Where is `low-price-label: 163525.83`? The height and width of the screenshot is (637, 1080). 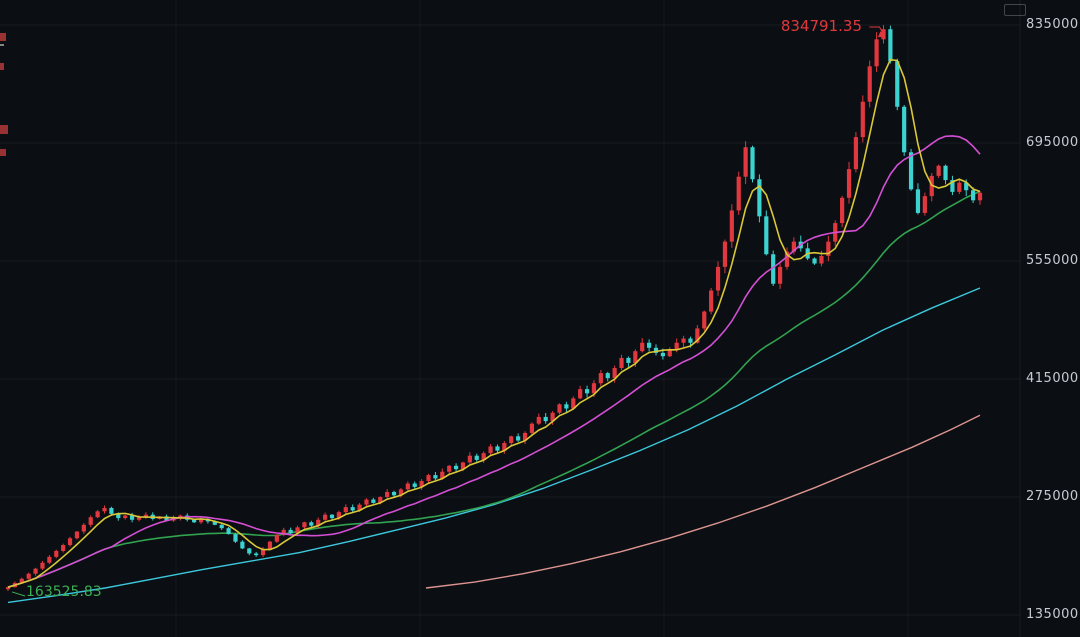
low-price-label: 163525.83 is located at coordinates (64, 592).